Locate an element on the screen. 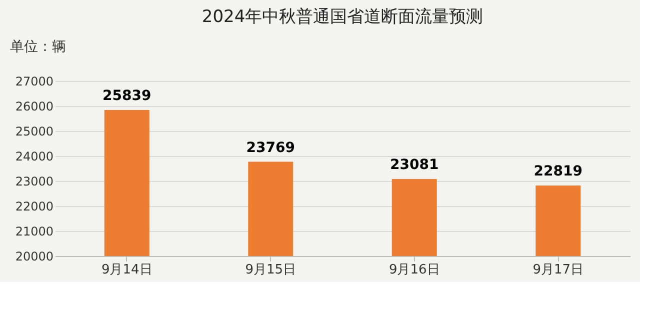  data-label: 23769 is located at coordinates (270, 148).